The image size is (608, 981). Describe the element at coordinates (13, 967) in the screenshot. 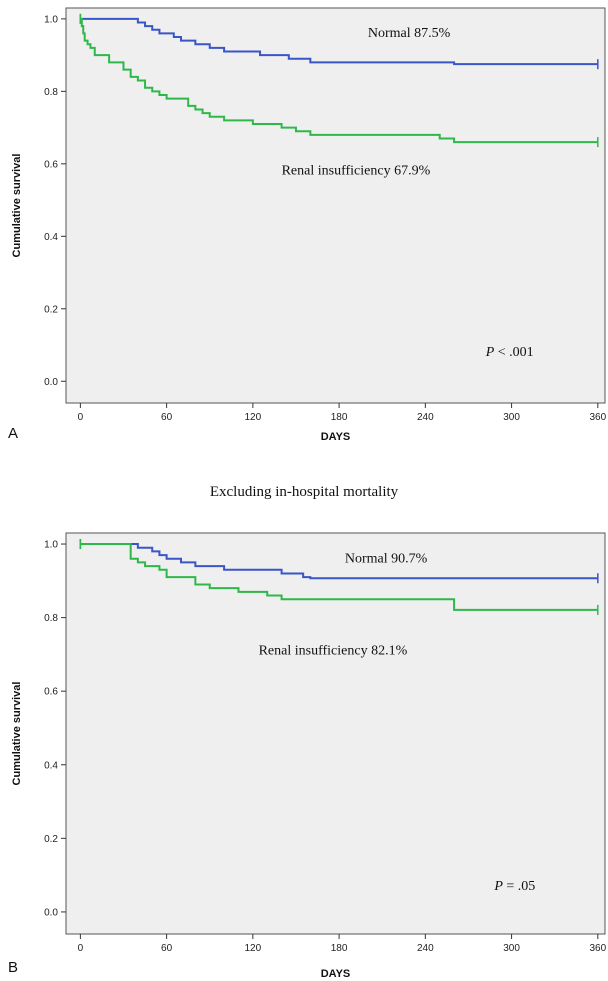

I see `panel-label: B` at that location.